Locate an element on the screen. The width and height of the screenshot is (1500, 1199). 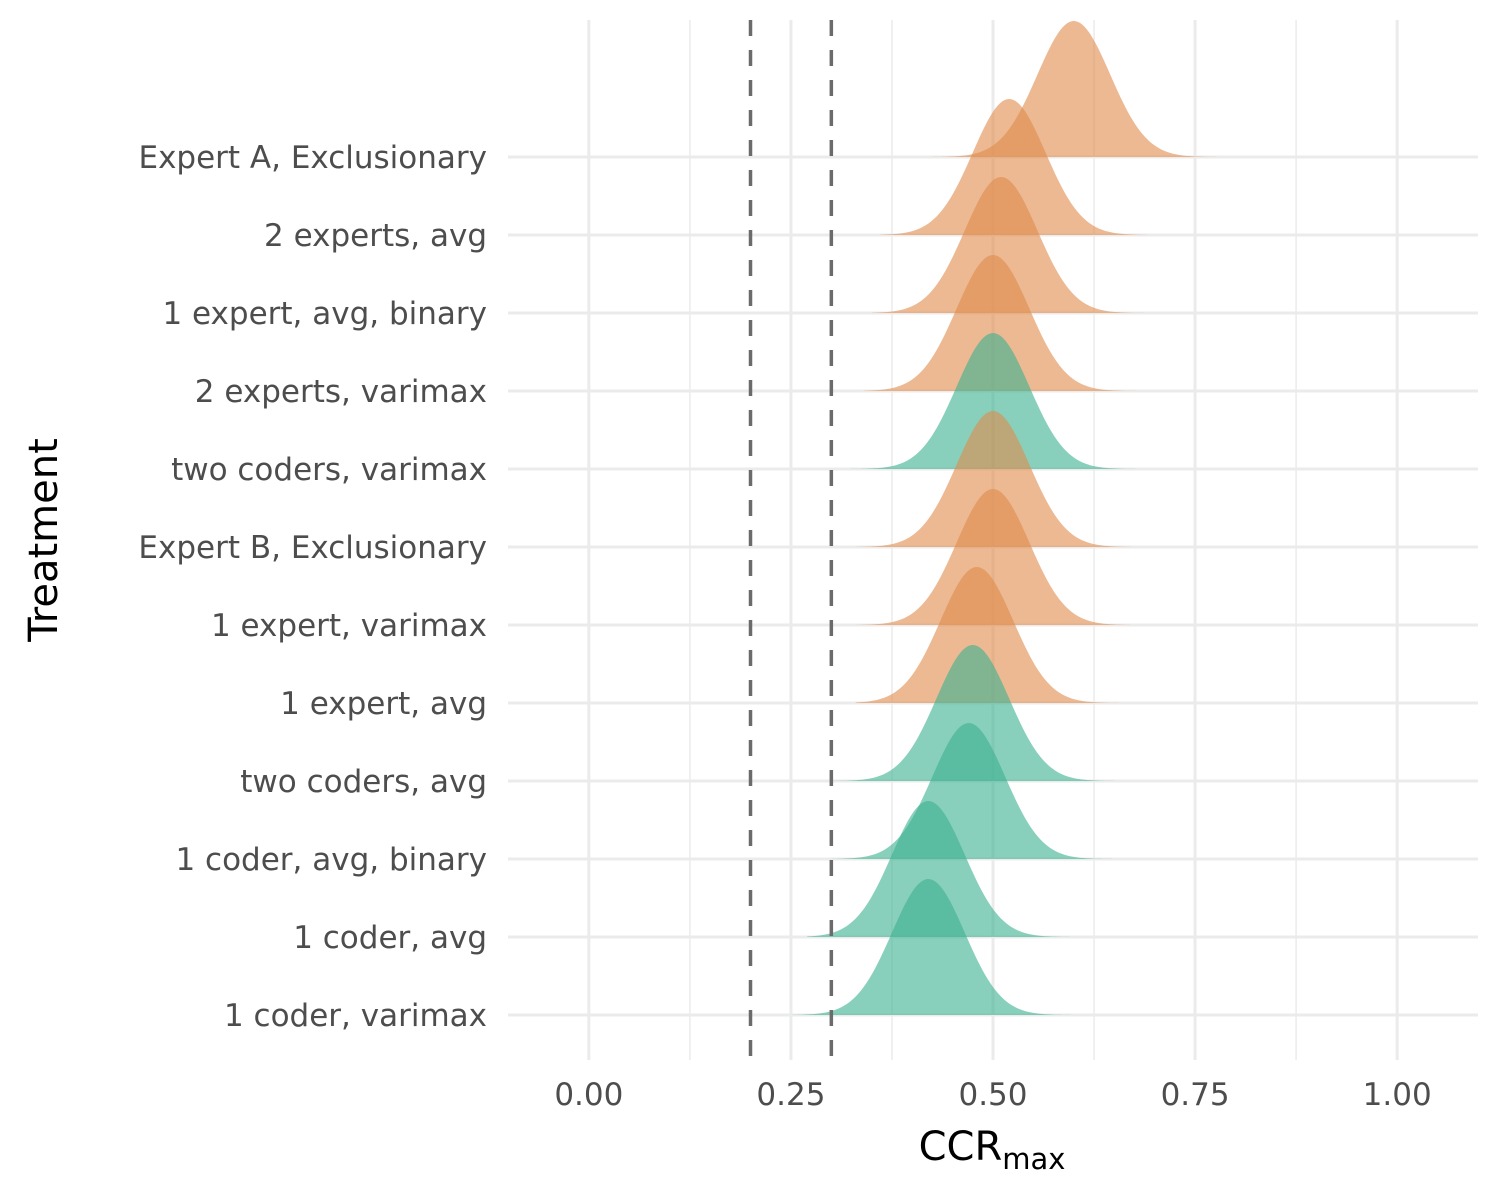
x-axis-tick-labels: 0.00 0.25 0.50 0.75 1.00 is located at coordinates (992, 1095).